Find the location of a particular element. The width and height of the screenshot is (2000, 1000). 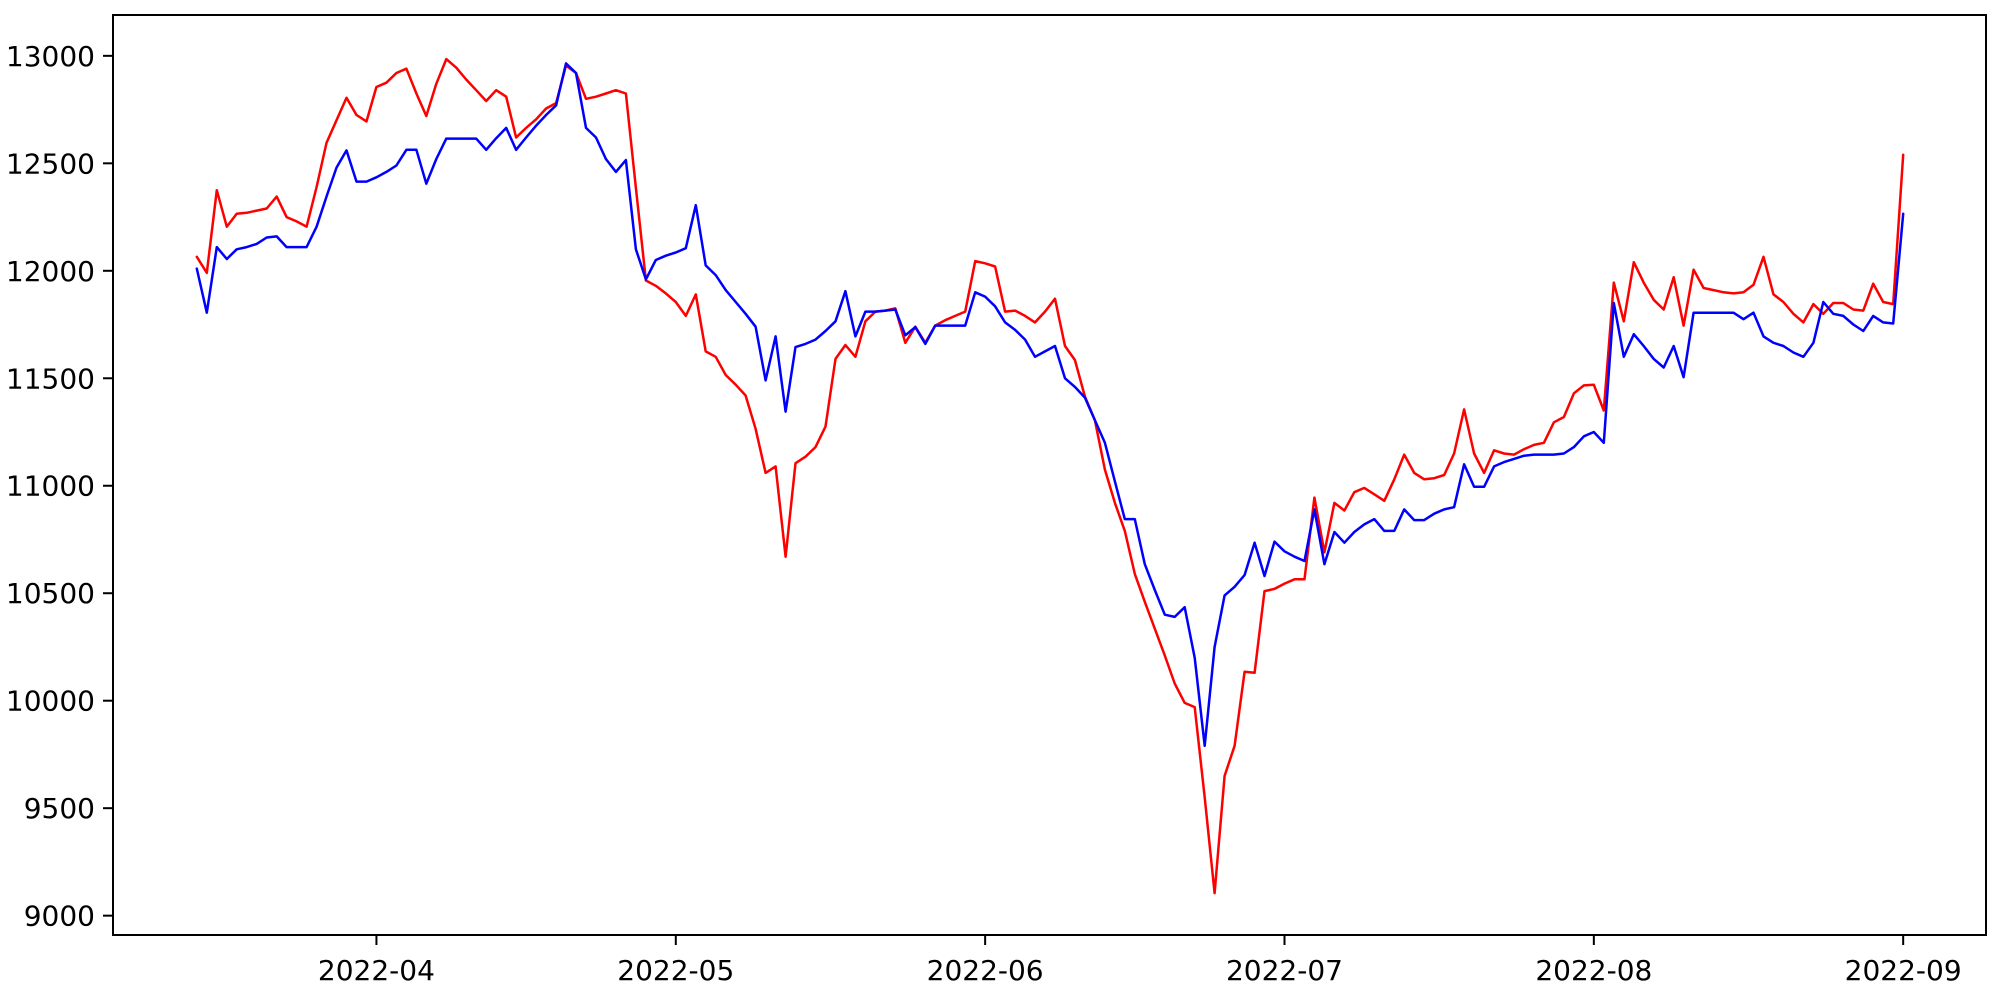

y-tick-label: 13000 is located at coordinates (50, 56).